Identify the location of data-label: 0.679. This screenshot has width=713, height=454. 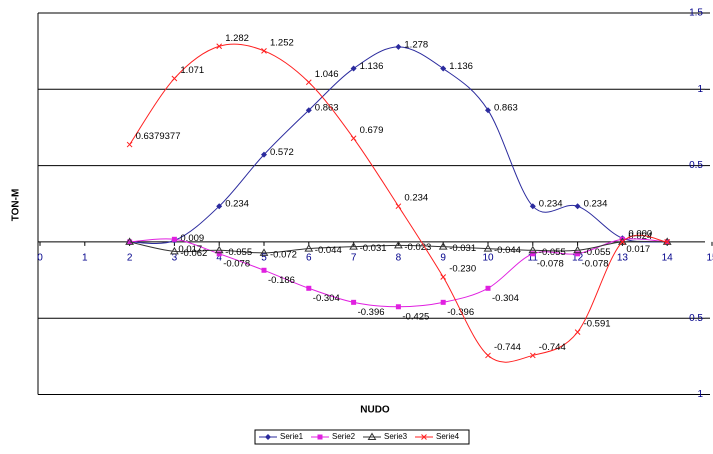
(372, 130).